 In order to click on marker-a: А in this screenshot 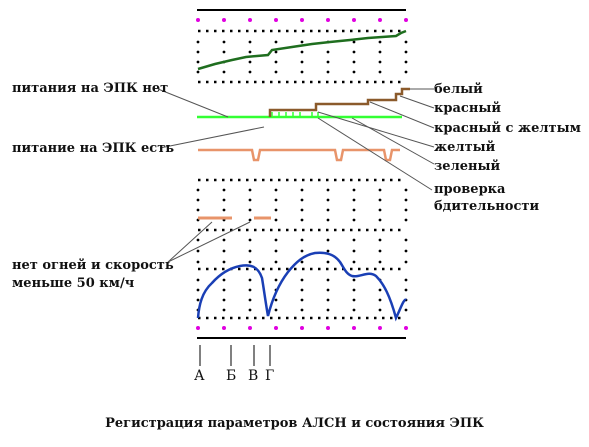, I will do `click(199, 376)`.